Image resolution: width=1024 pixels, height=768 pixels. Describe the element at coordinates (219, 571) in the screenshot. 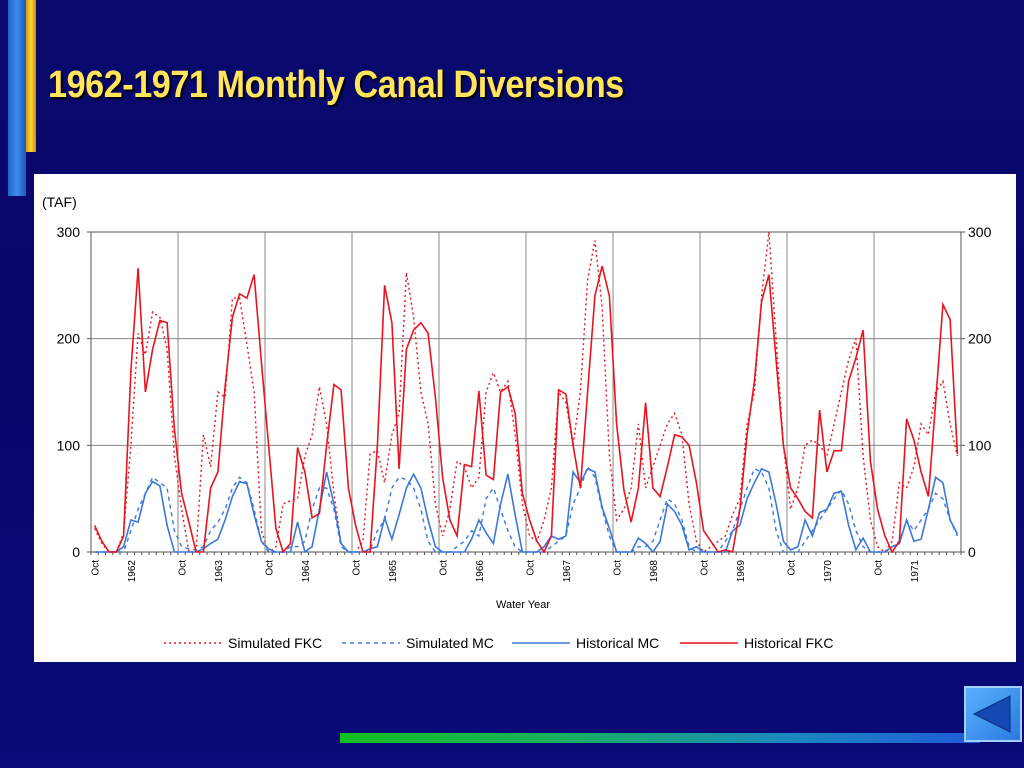

I see `x-tick-label: 1963` at that location.